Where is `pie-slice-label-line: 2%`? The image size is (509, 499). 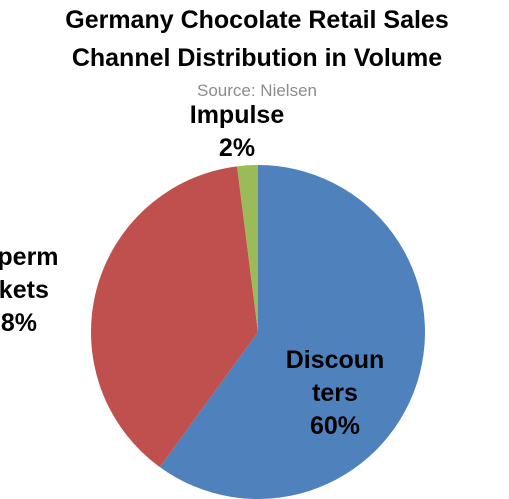 pie-slice-label-line: 2% is located at coordinates (237, 148).